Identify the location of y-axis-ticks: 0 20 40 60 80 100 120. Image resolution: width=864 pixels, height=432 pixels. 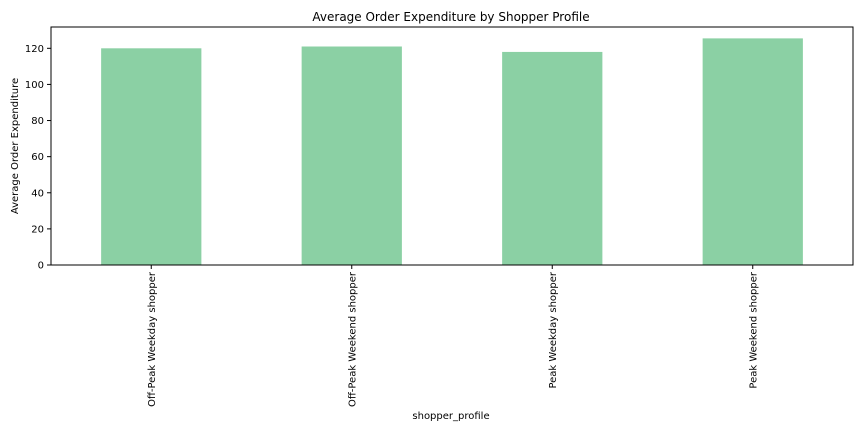
(38, 158).